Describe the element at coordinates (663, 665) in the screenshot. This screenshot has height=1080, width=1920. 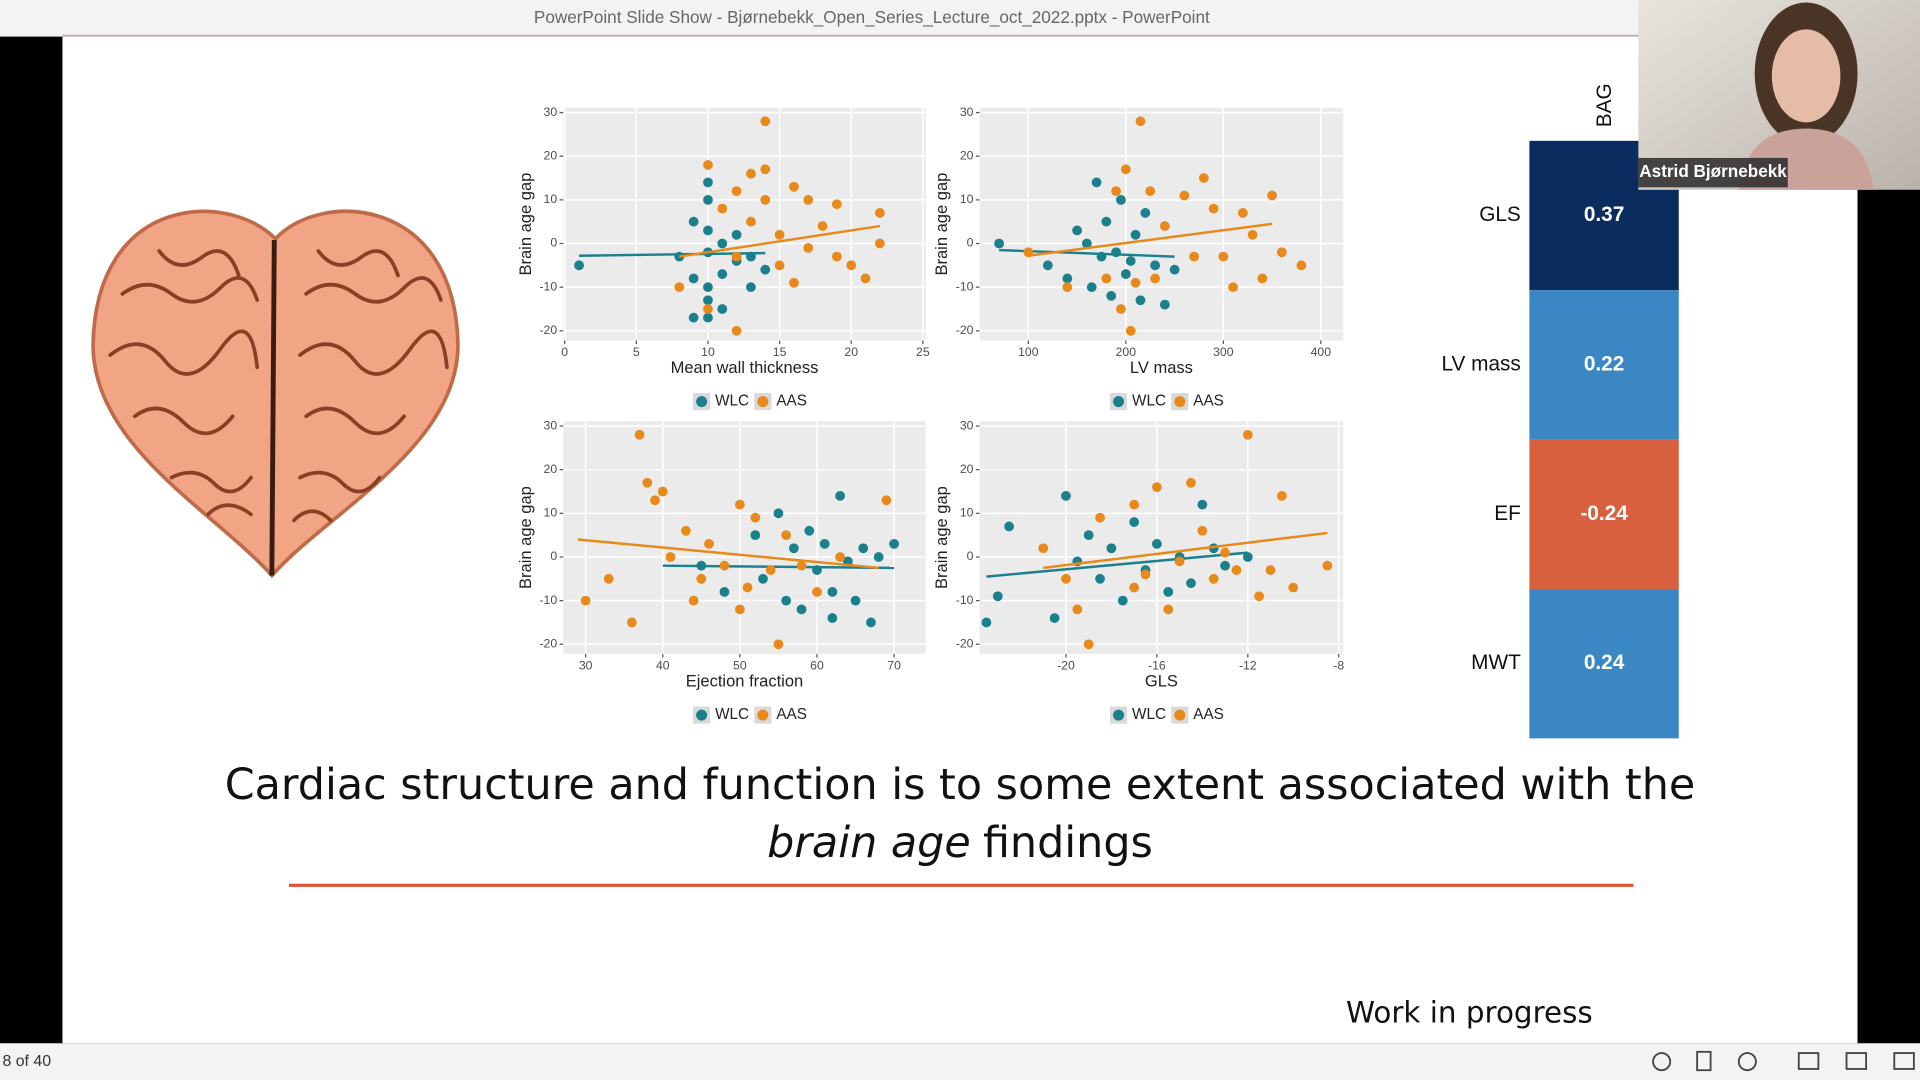
I see `x-tick-label: 40` at that location.